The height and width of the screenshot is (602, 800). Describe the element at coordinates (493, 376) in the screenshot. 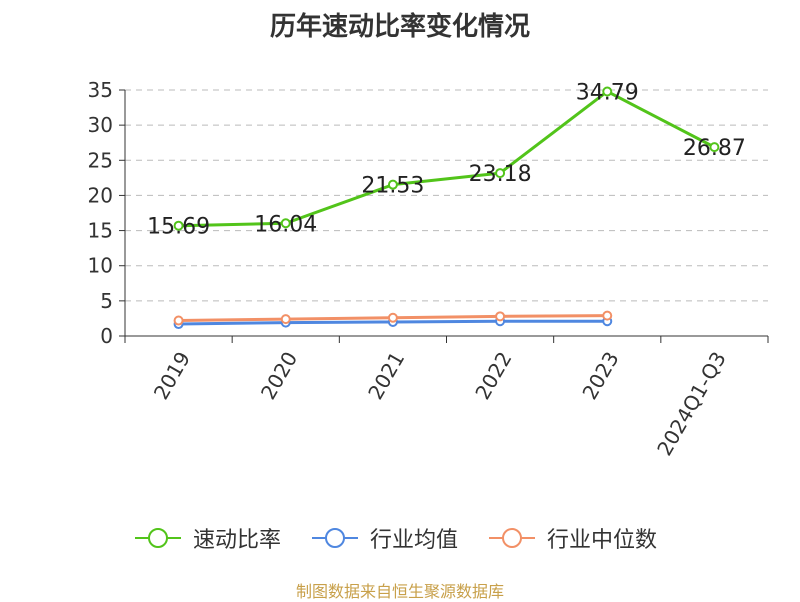

I see `x-tick-label: 2022` at that location.